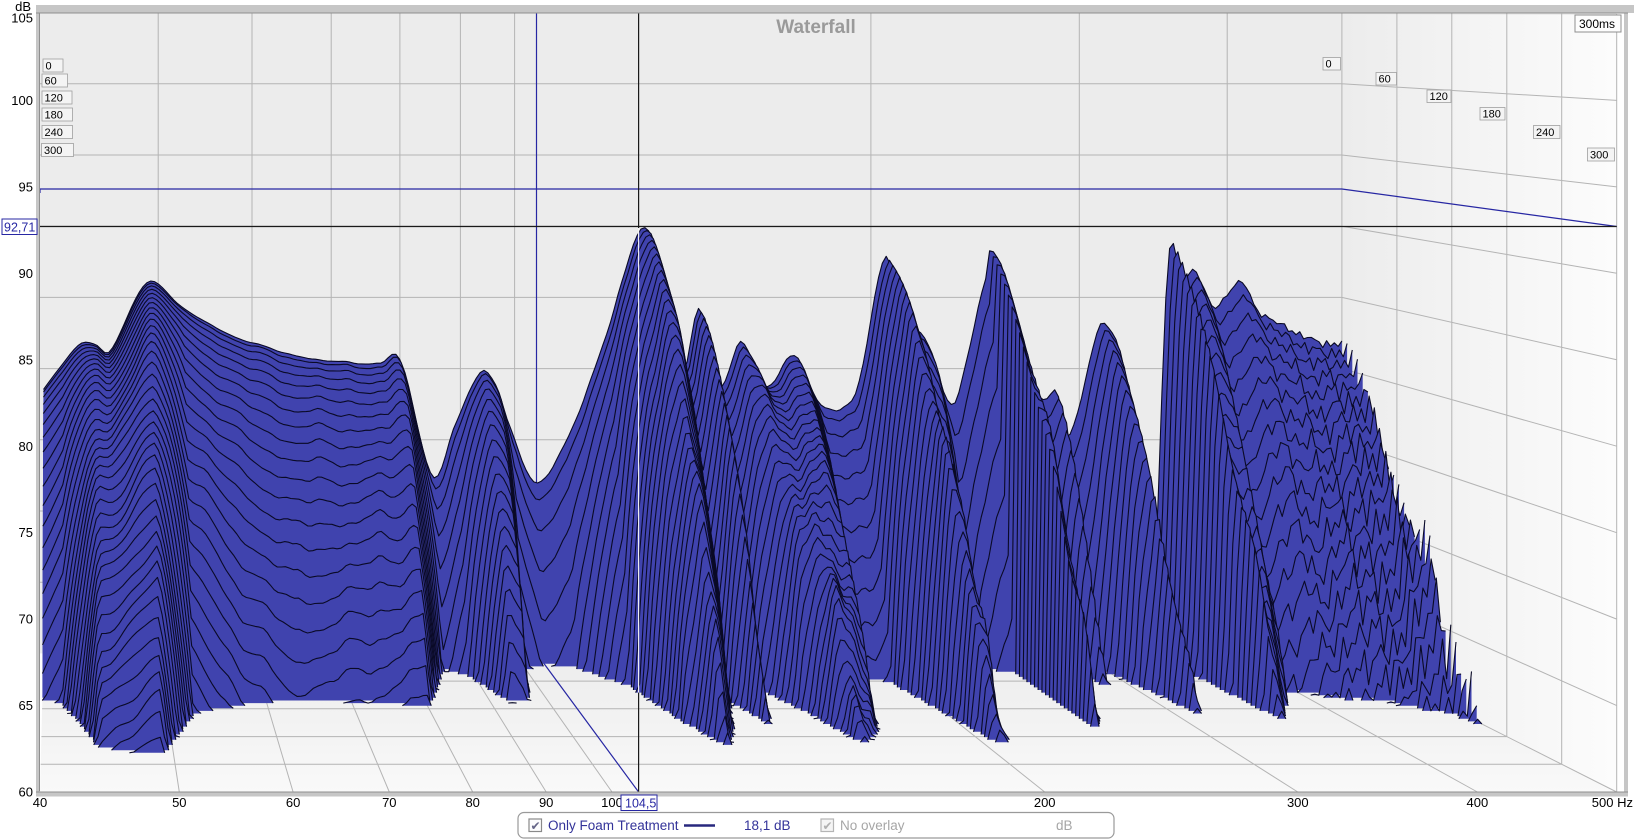 The image size is (1634, 840). What do you see at coordinates (26, 186) in the screenshot?
I see `svg-text: 95` at bounding box center [26, 186].